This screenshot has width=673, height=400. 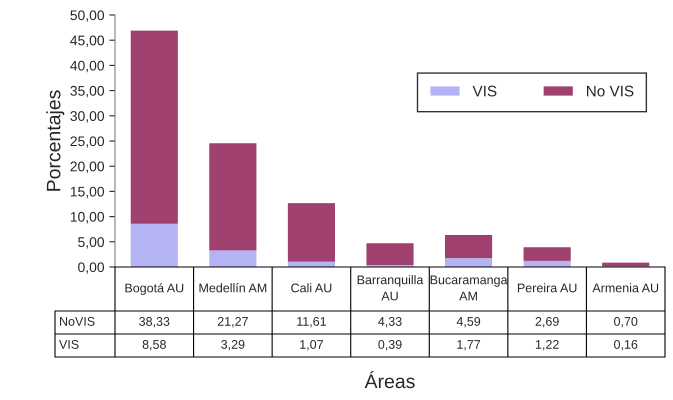 What do you see at coordinates (484, 91) in the screenshot?
I see `legend-label: VIS` at bounding box center [484, 91].